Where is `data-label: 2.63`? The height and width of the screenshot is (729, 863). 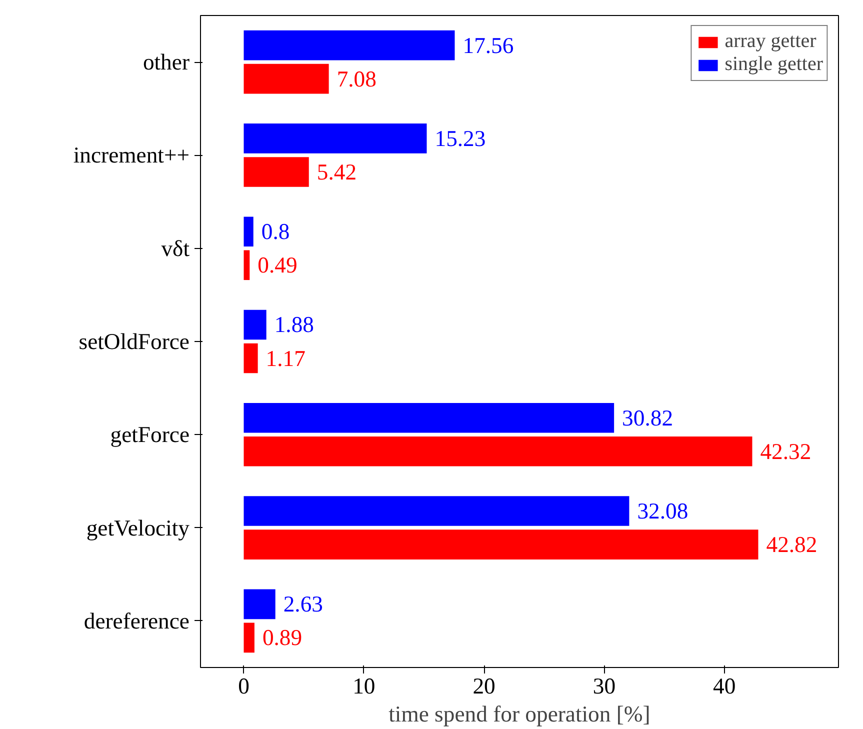 data-label: 2.63 is located at coordinates (303, 604).